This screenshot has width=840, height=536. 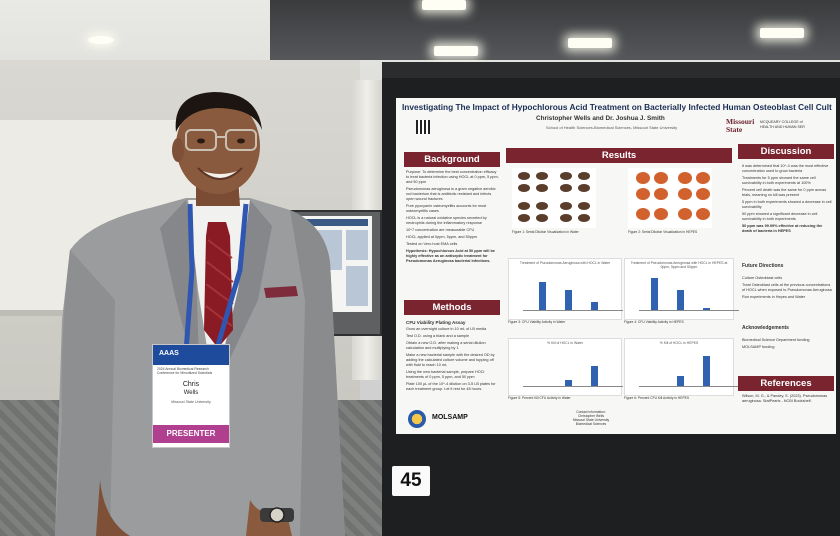 I want to click on future-header: Future Directions, so click(x=763, y=266).